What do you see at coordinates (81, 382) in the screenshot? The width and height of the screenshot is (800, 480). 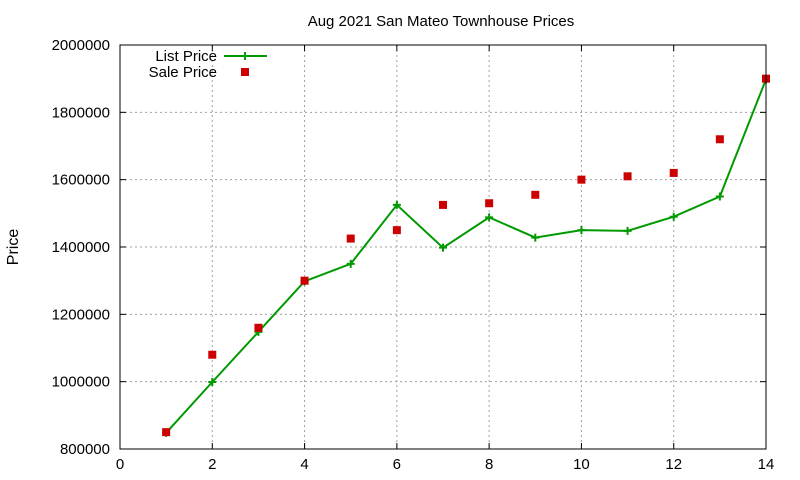 I see `y-tick-label: 1000000` at bounding box center [81, 382].